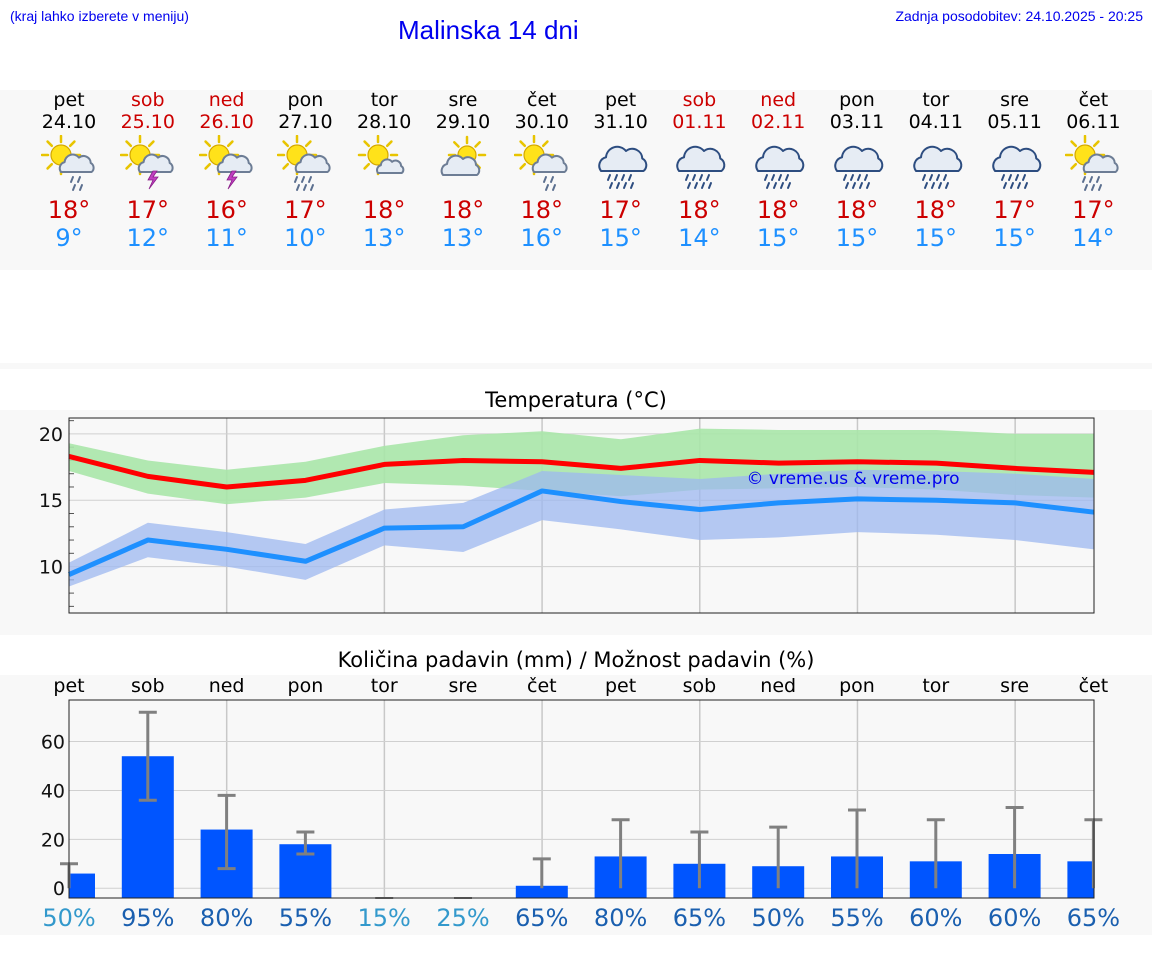  Describe the element at coordinates (53, 791) in the screenshot. I see `y-tick-label: 40` at that location.